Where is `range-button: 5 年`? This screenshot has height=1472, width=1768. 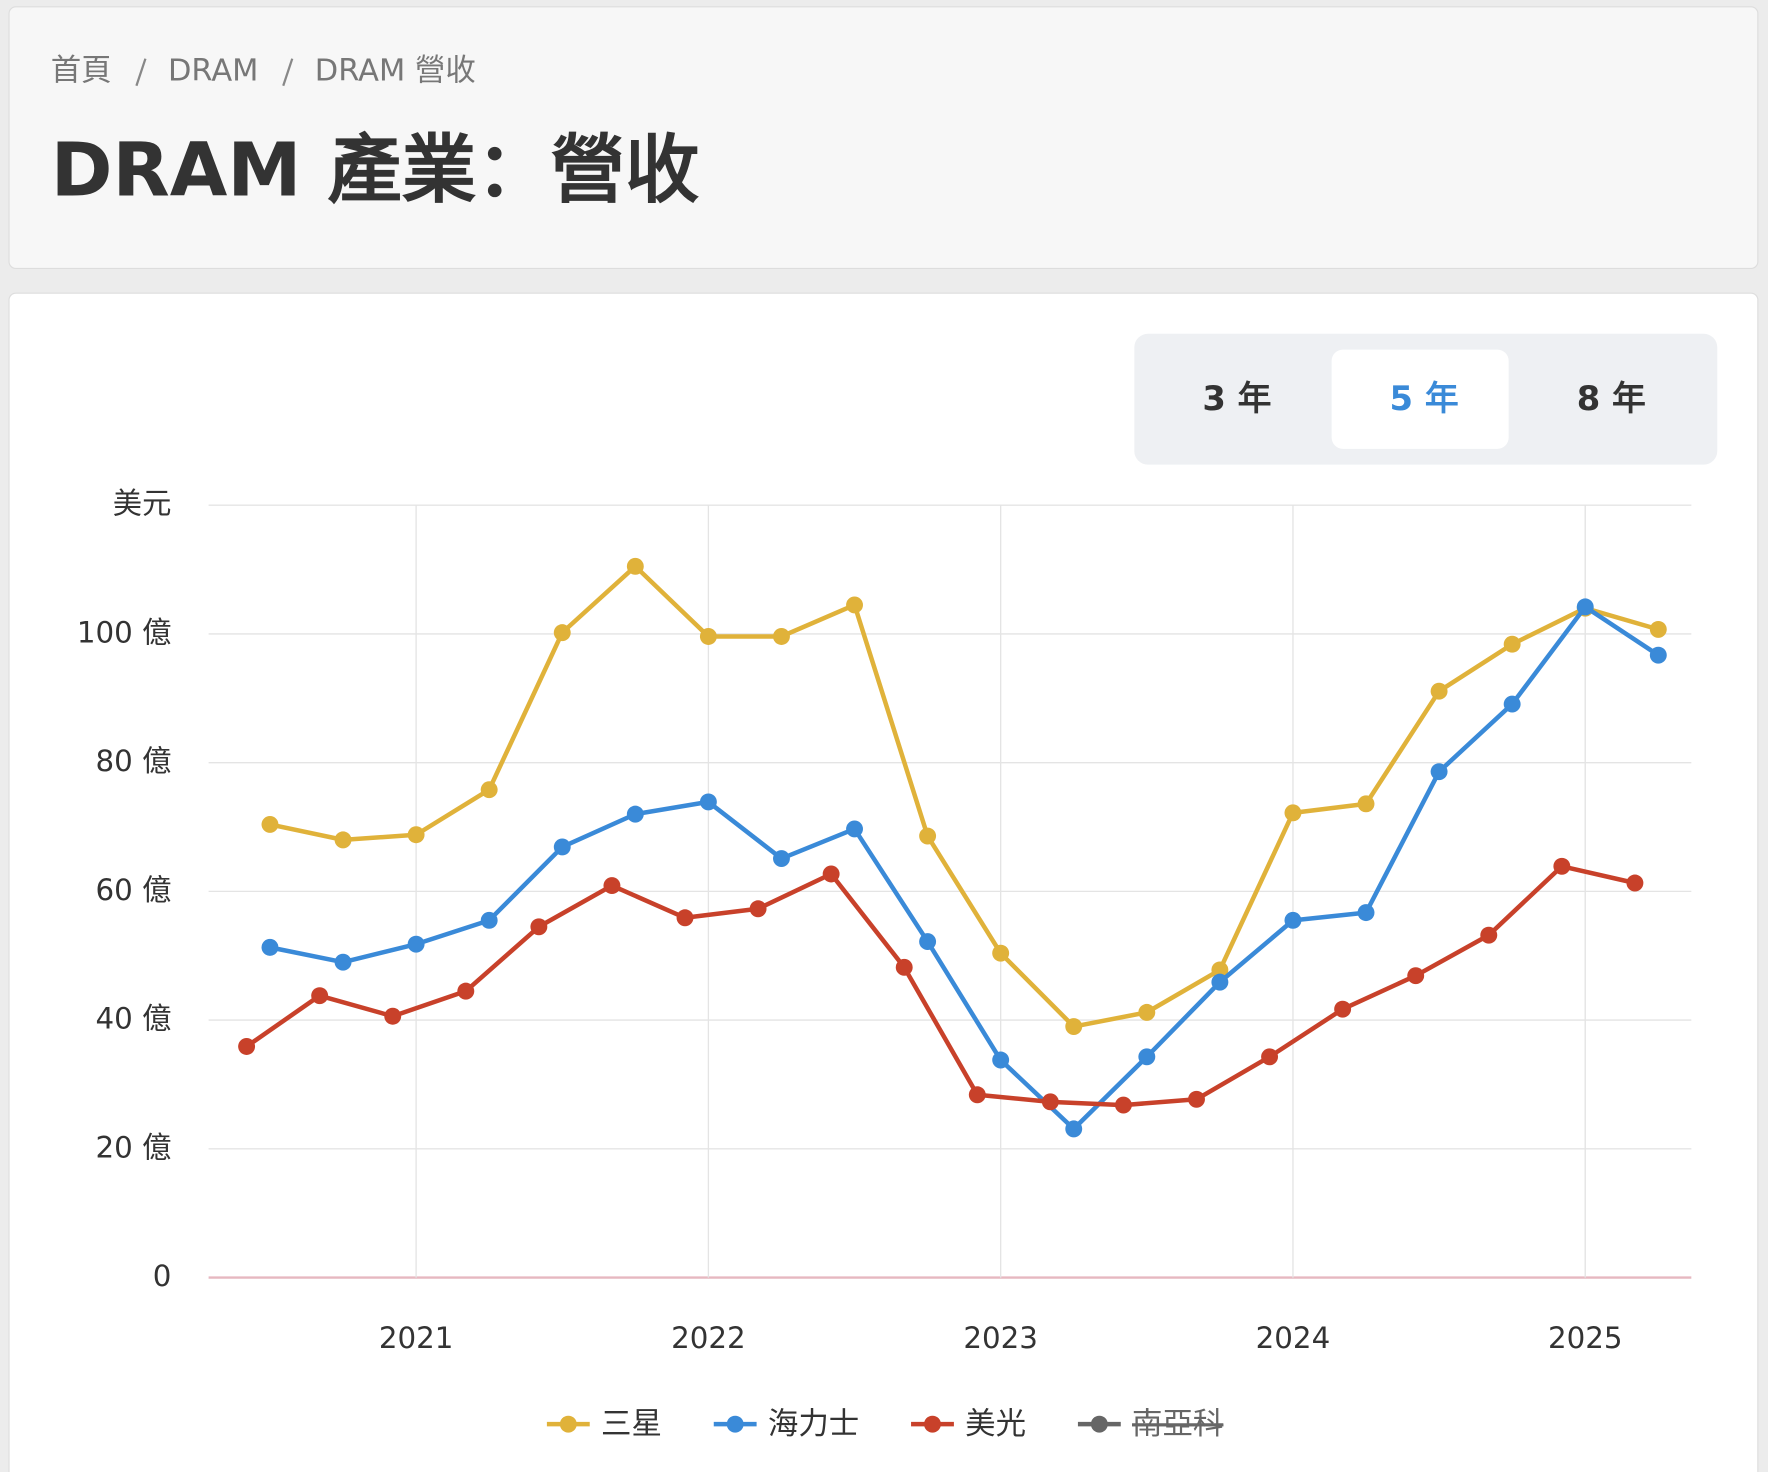
range-button: 5 年 is located at coordinates (1424, 398).